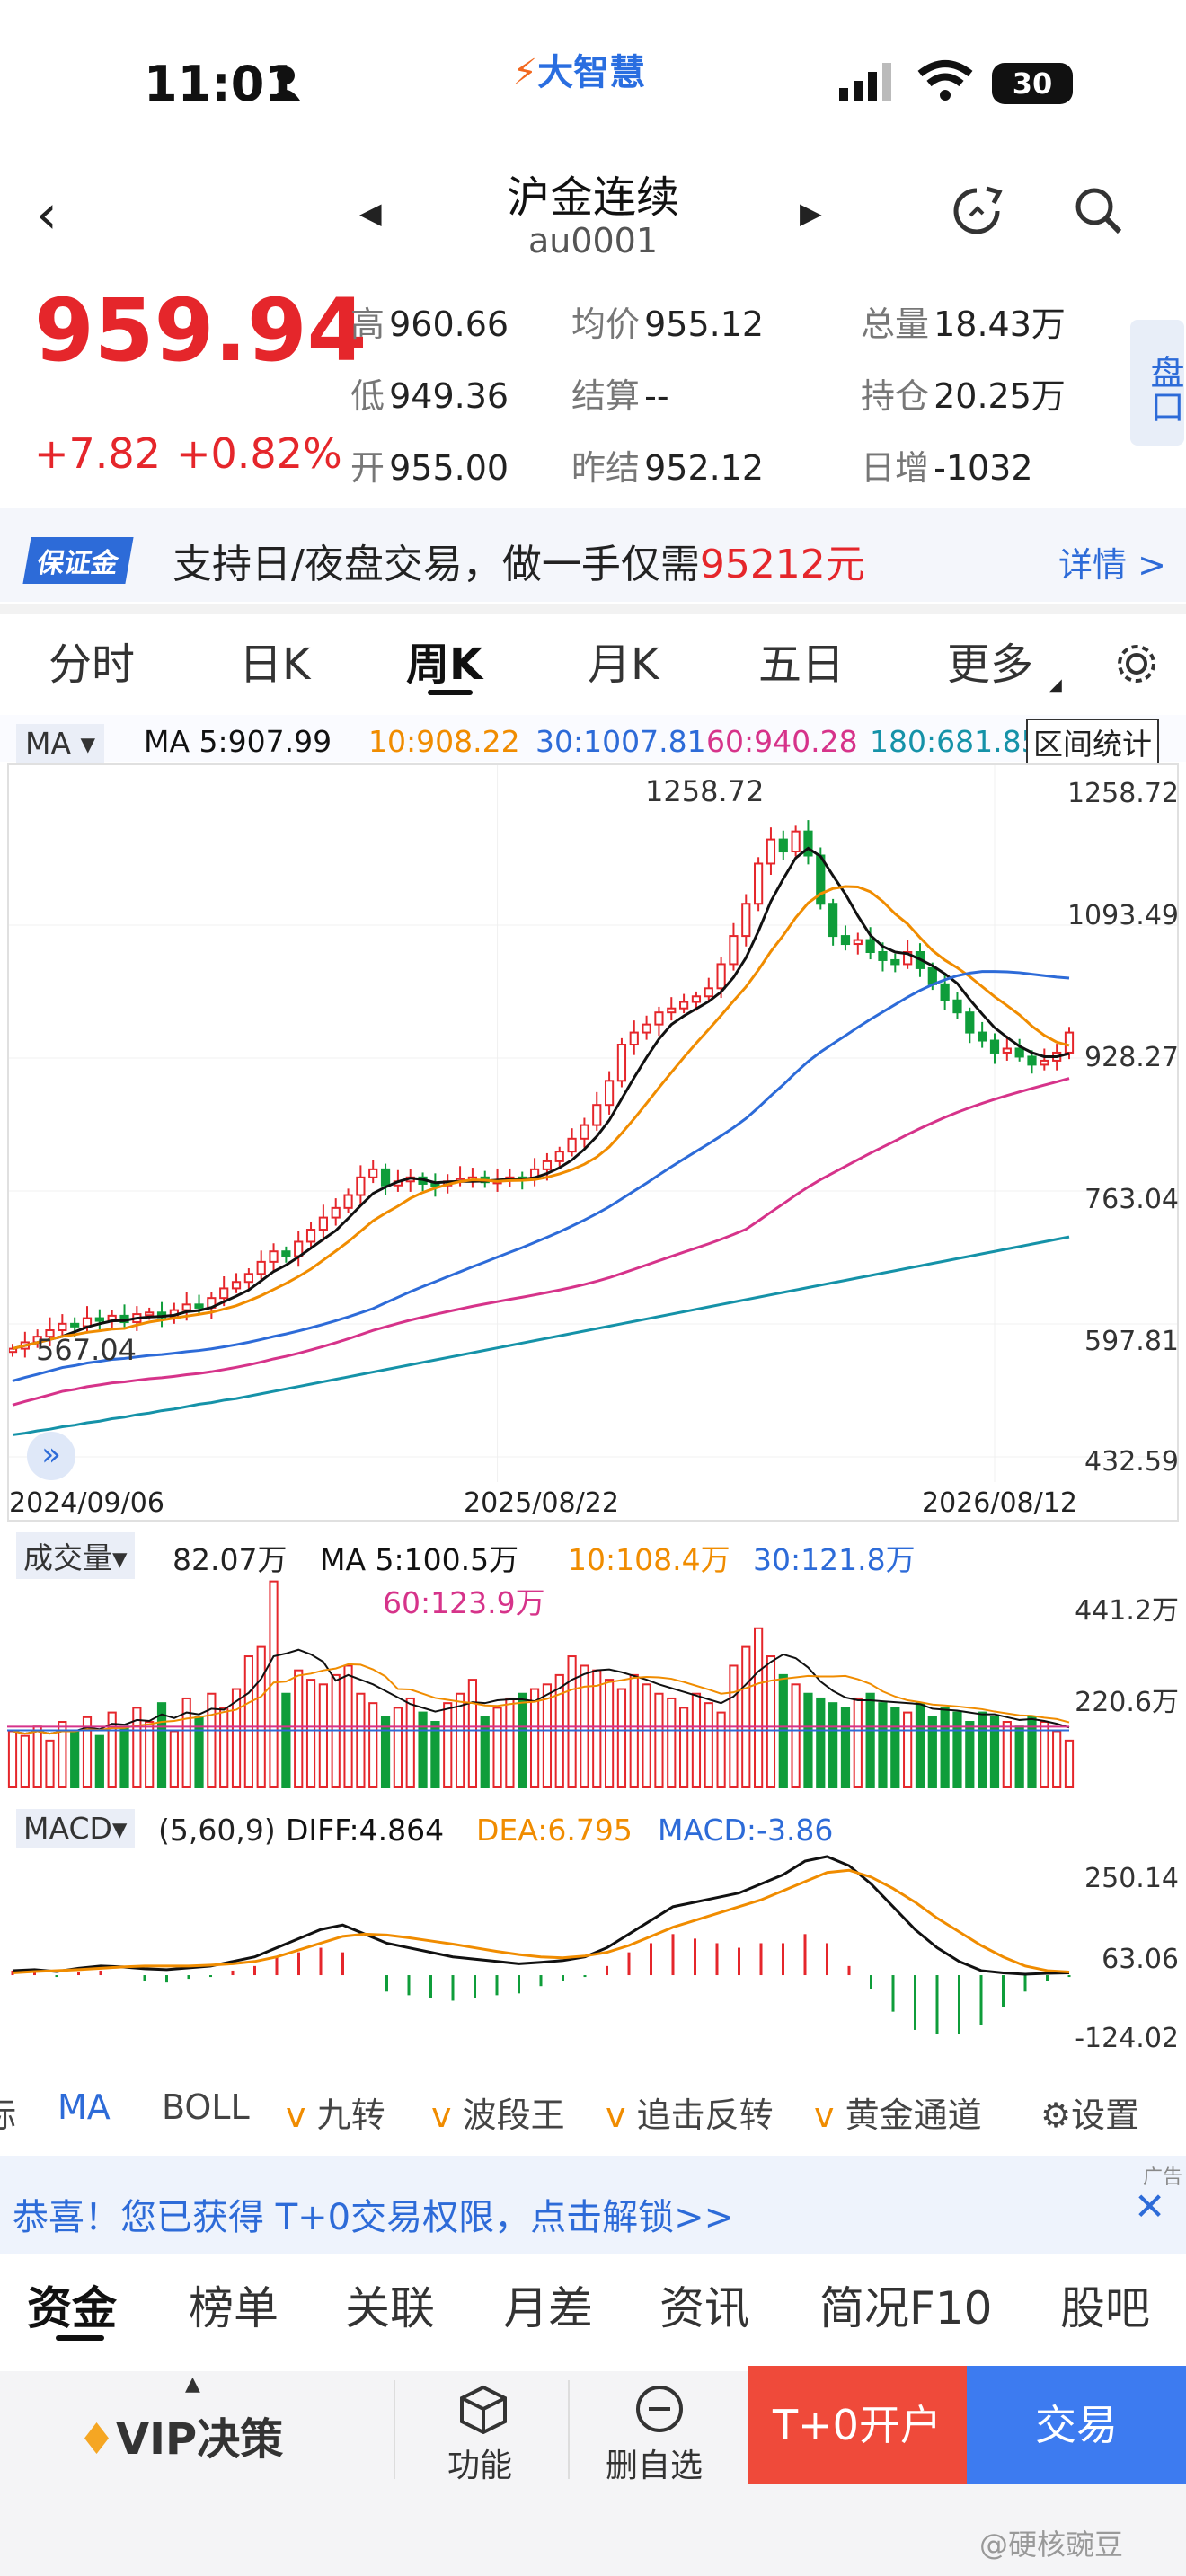 This screenshot has height=2576, width=1186. What do you see at coordinates (335, 2118) in the screenshot?
I see `indicator-jiuzhuan: v 九转` at bounding box center [335, 2118].